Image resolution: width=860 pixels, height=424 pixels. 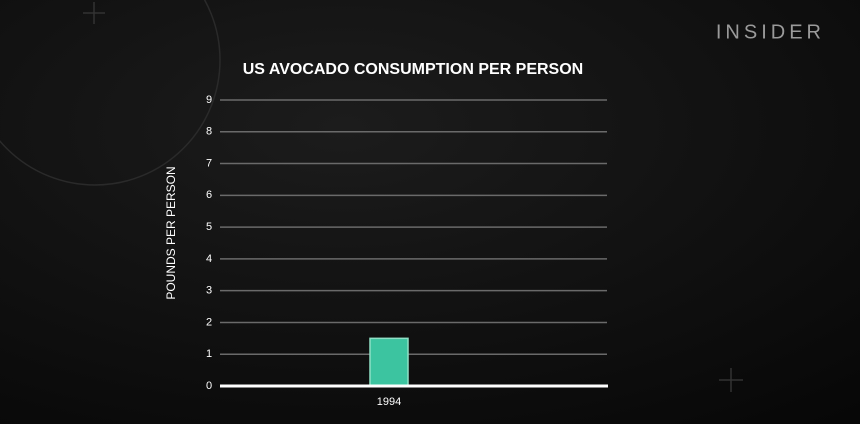 What do you see at coordinates (209, 227) in the screenshot?
I see `y-tick-label: 5` at bounding box center [209, 227].